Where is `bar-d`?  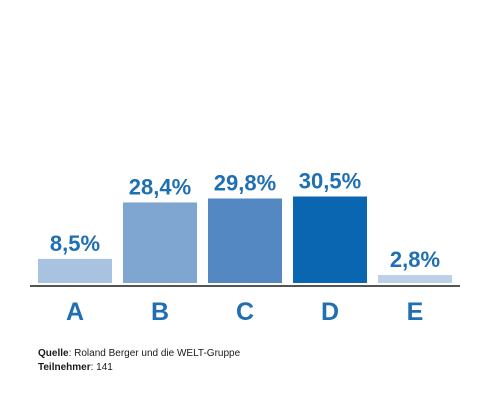 bar-d is located at coordinates (330, 239).